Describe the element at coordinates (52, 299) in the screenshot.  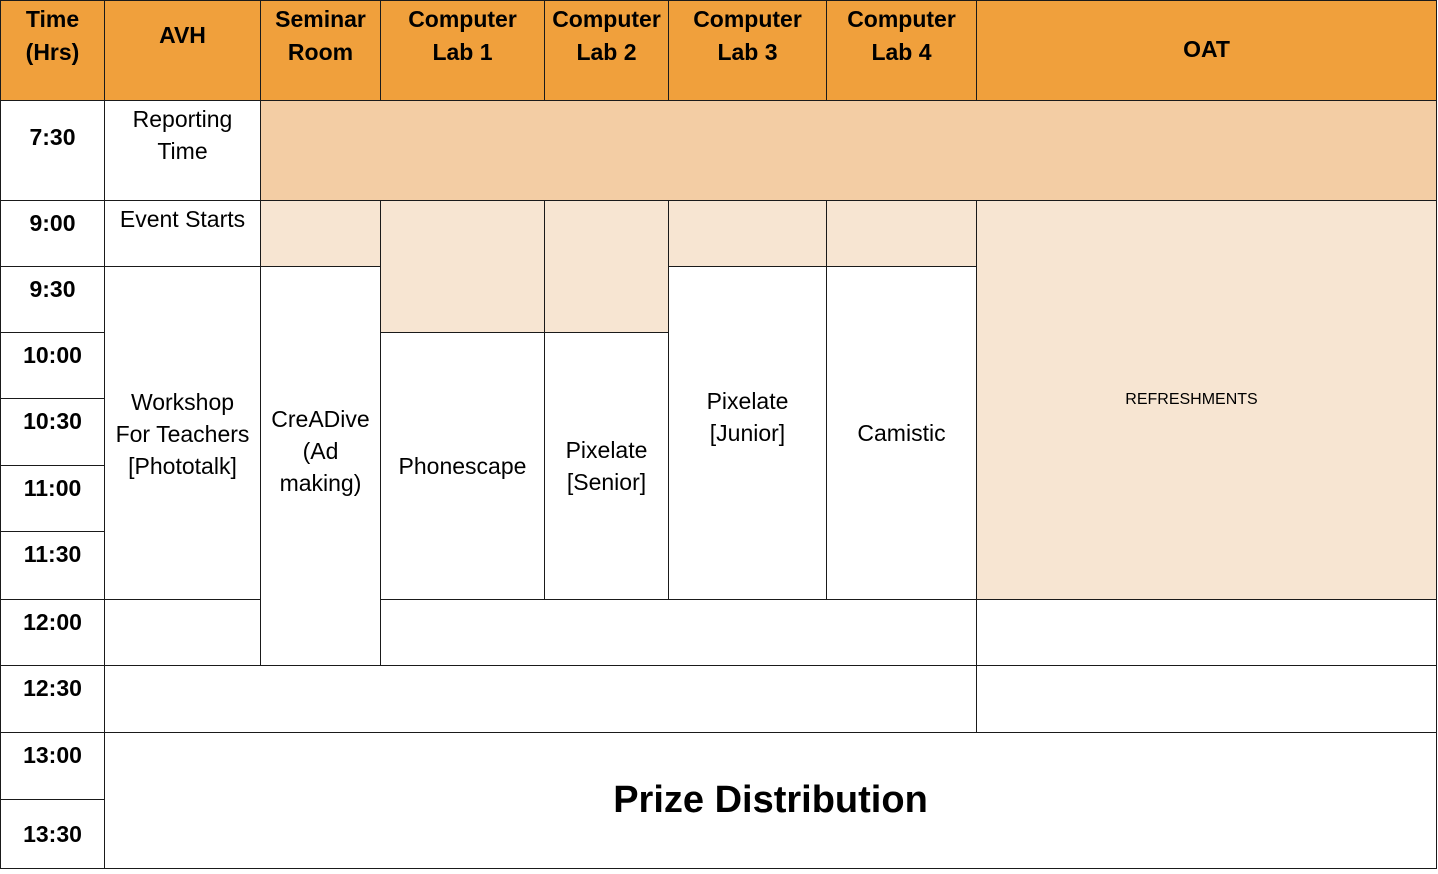
I see `time-slot: 9:30` at that location.